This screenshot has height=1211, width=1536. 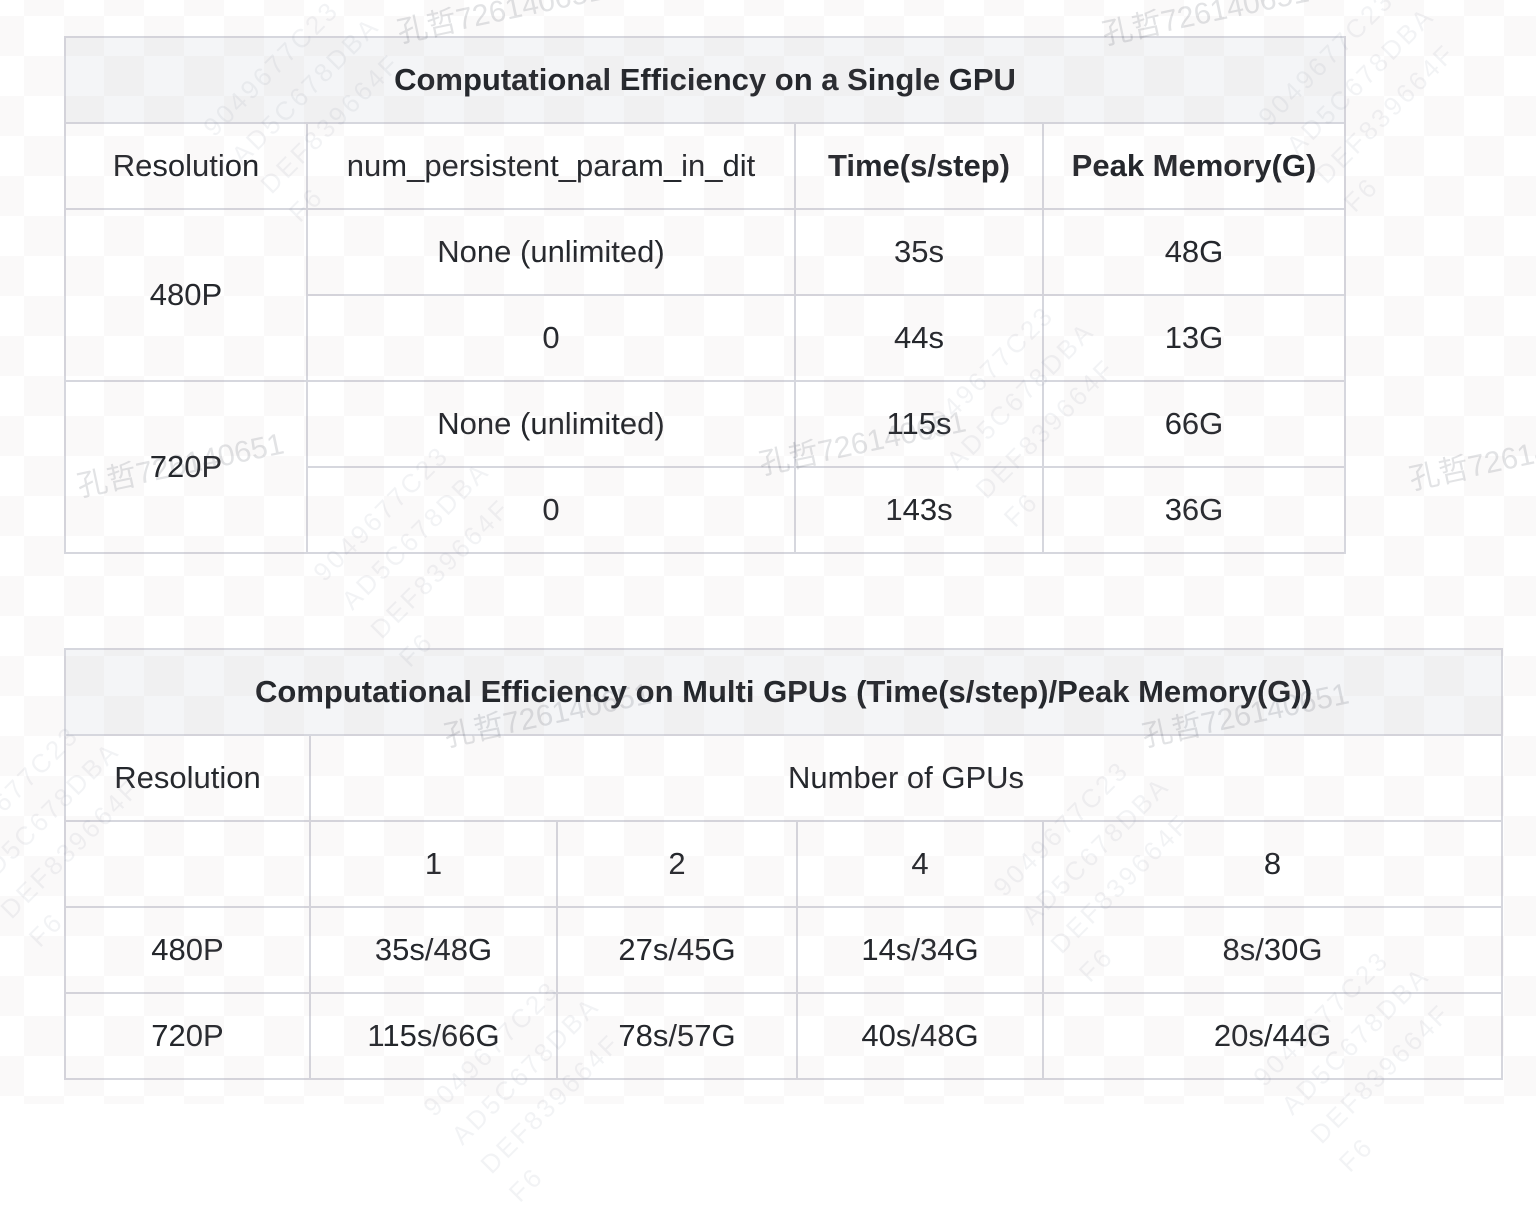 What do you see at coordinates (1194, 338) in the screenshot?
I see `memory-cell: 13G` at bounding box center [1194, 338].